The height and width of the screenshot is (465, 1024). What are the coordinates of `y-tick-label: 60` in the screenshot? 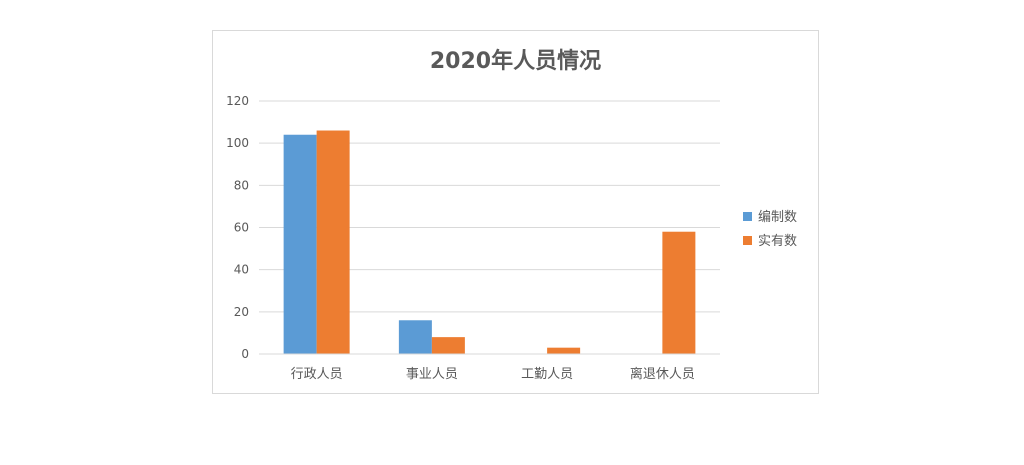 It's located at (241, 228).